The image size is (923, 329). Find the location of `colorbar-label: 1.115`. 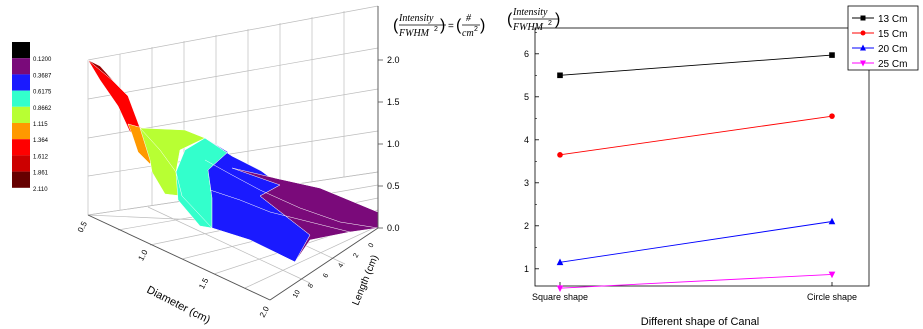

colorbar-label: 1.115 is located at coordinates (40, 125).